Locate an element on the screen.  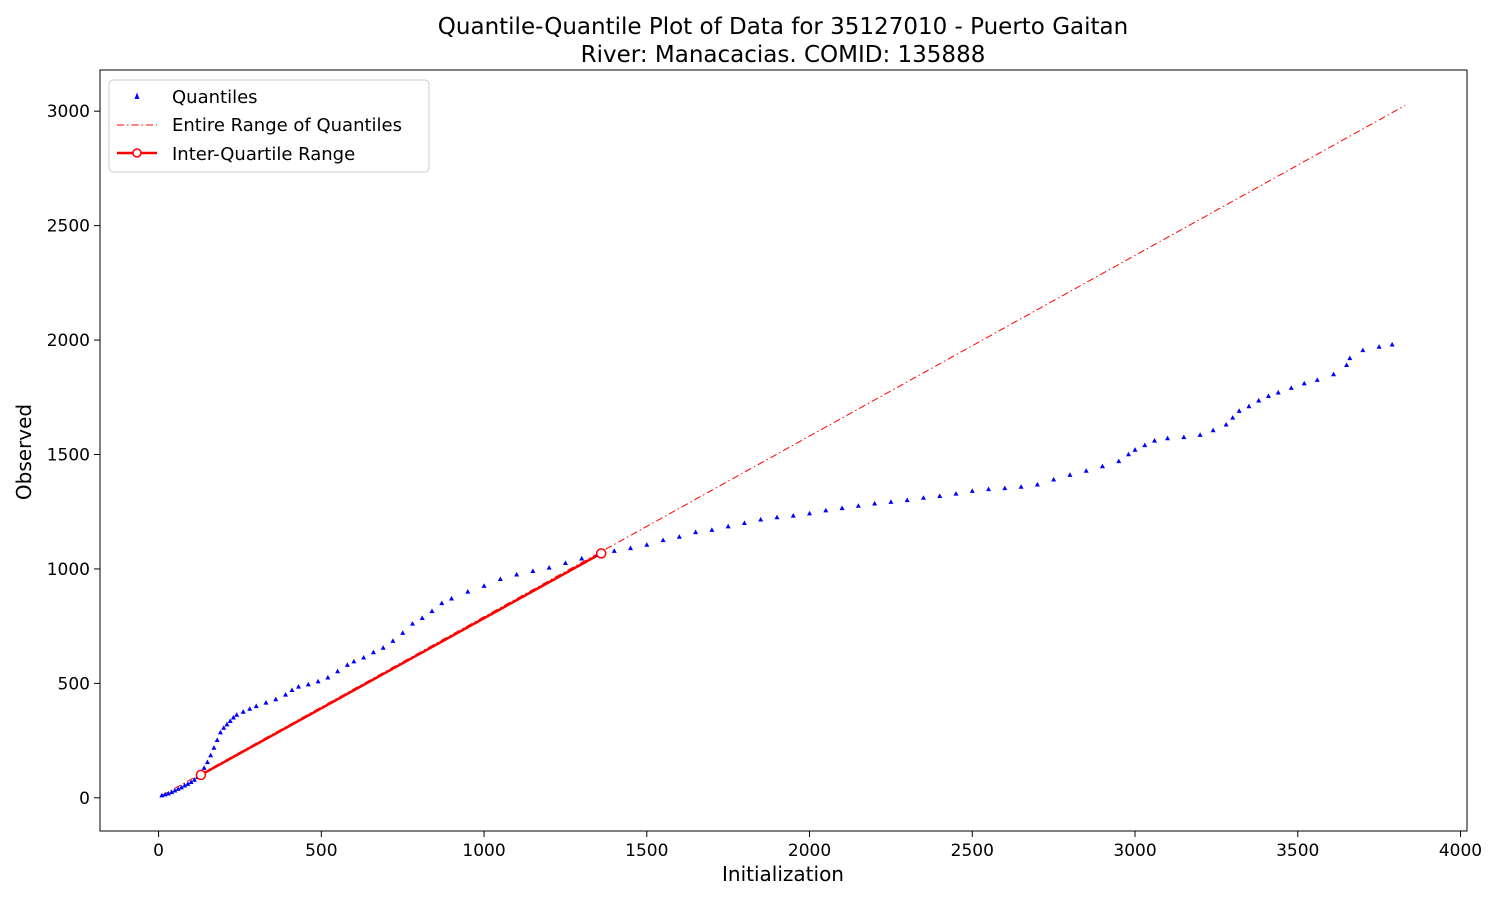
x-axis-label: Initialization is located at coordinates (783, 874).